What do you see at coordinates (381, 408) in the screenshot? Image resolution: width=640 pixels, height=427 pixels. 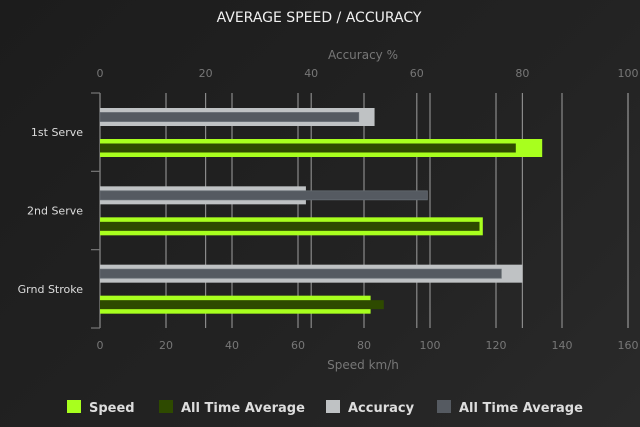 I see `legend-label: Accuracy` at bounding box center [381, 408].